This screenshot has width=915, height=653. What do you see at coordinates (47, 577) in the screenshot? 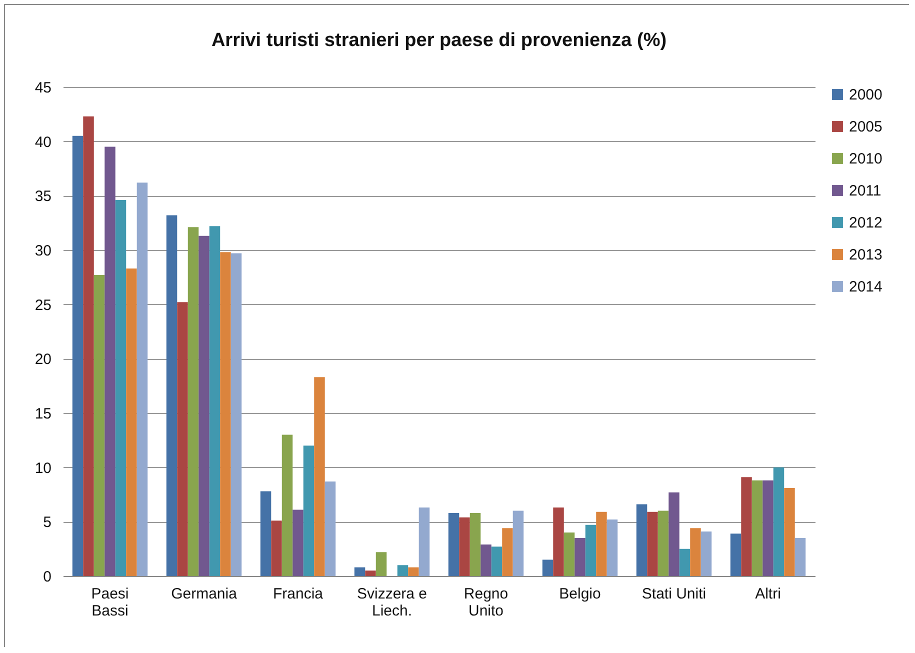
I see `y-tick-label: 0` at bounding box center [47, 577].